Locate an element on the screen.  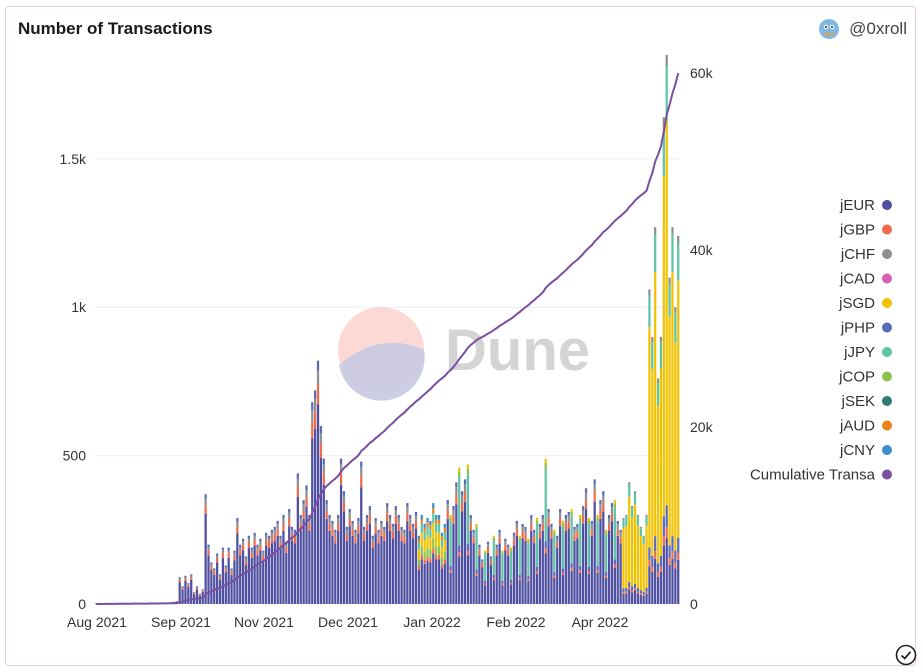
legend-label: jPHP is located at coordinates (857, 328).